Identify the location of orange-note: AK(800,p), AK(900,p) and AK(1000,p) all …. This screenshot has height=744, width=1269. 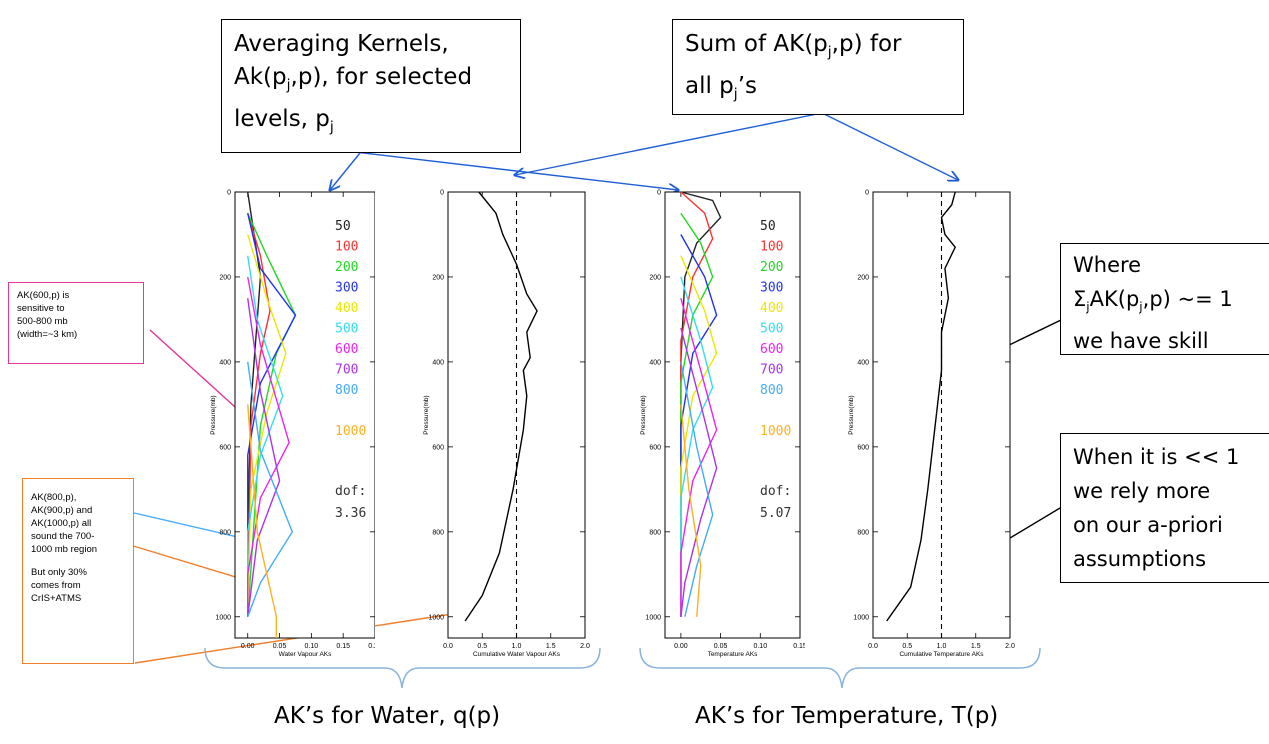
(78, 571).